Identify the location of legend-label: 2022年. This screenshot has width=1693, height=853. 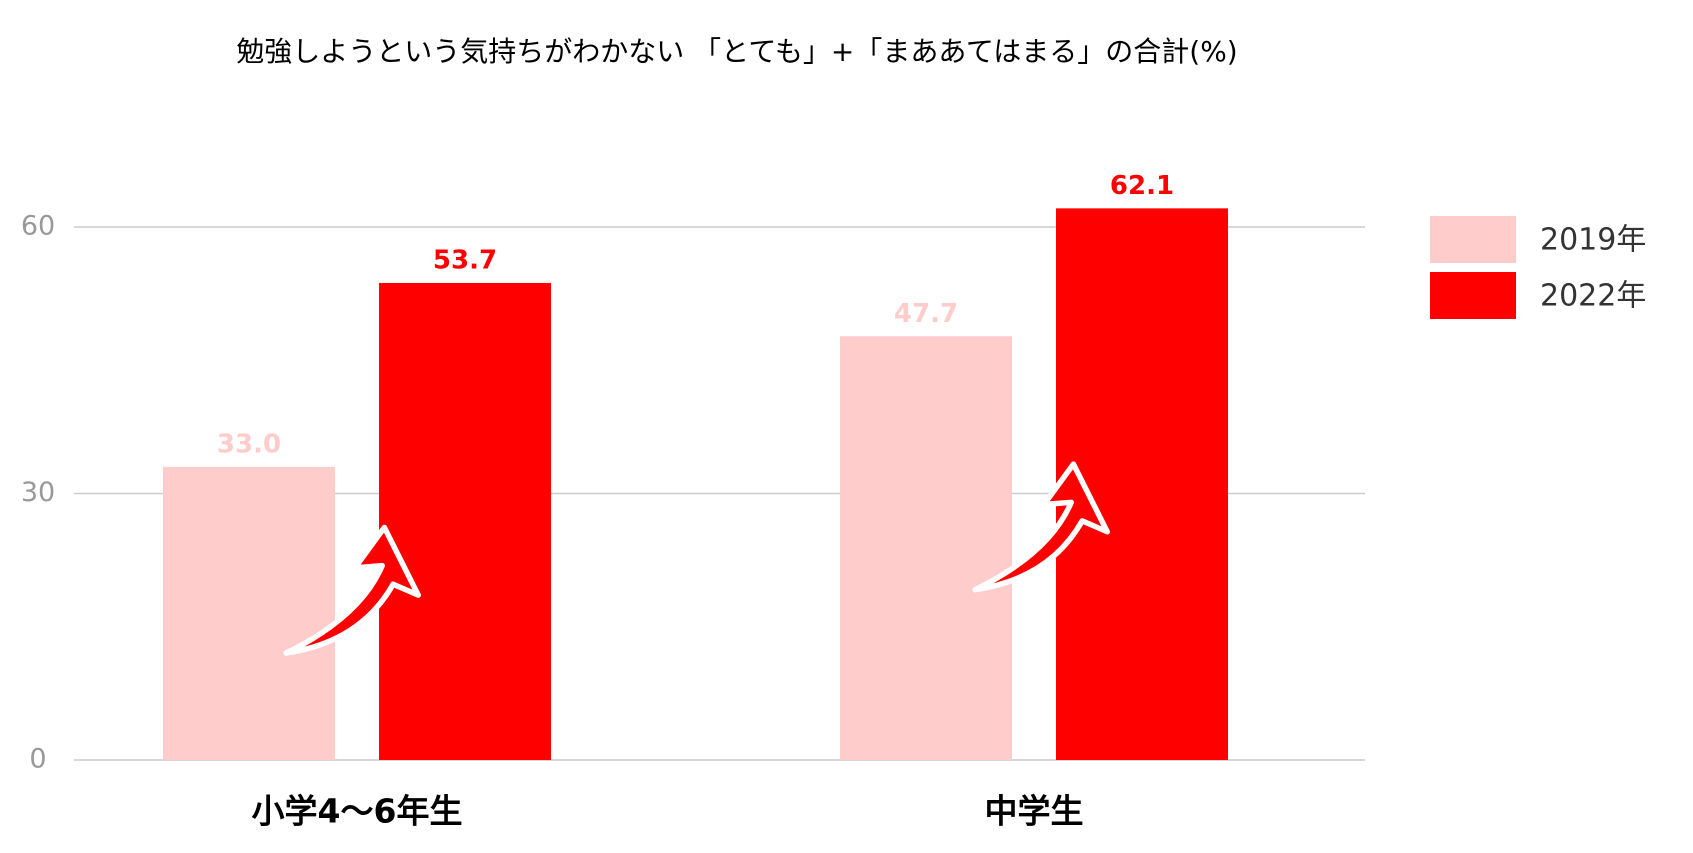
(1593, 296).